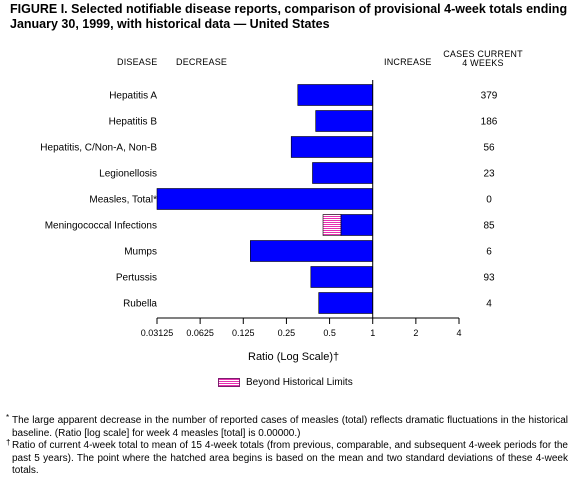 Image resolution: width=577 pixels, height=504 pixels. What do you see at coordinates (489, 226) in the screenshot?
I see `cases-value: 85` at bounding box center [489, 226].